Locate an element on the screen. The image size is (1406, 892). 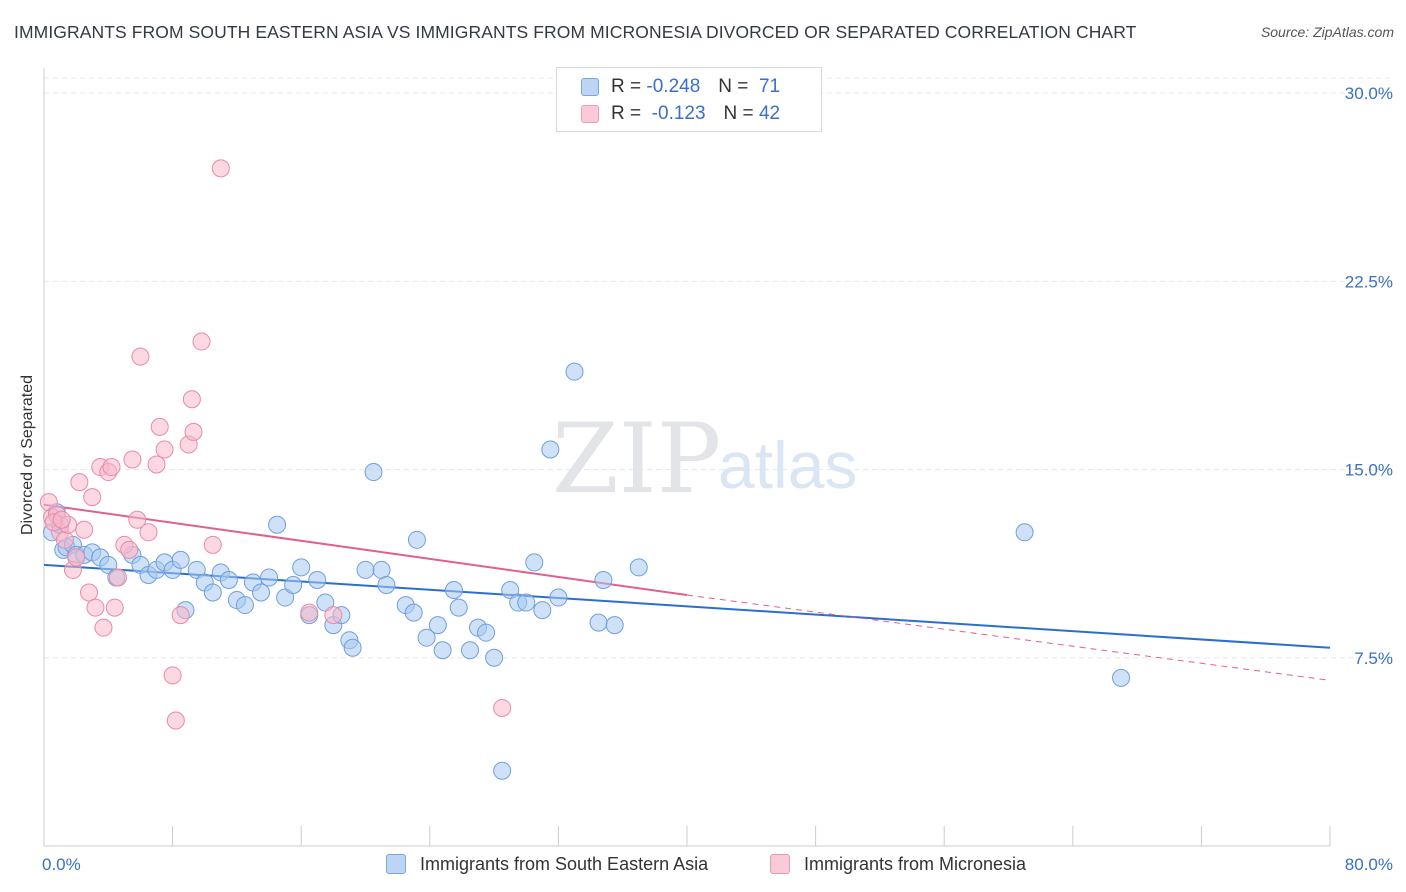
bottom-legend-south-eastern-asia: Immigrants from South Eastern Asia is located at coordinates (547, 864).